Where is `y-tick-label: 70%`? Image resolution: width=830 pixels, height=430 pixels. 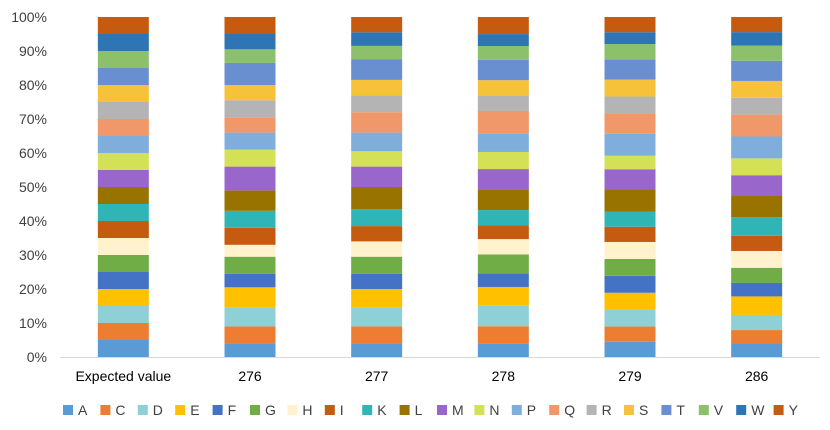
y-tick-label: 70% is located at coordinates (33, 119).